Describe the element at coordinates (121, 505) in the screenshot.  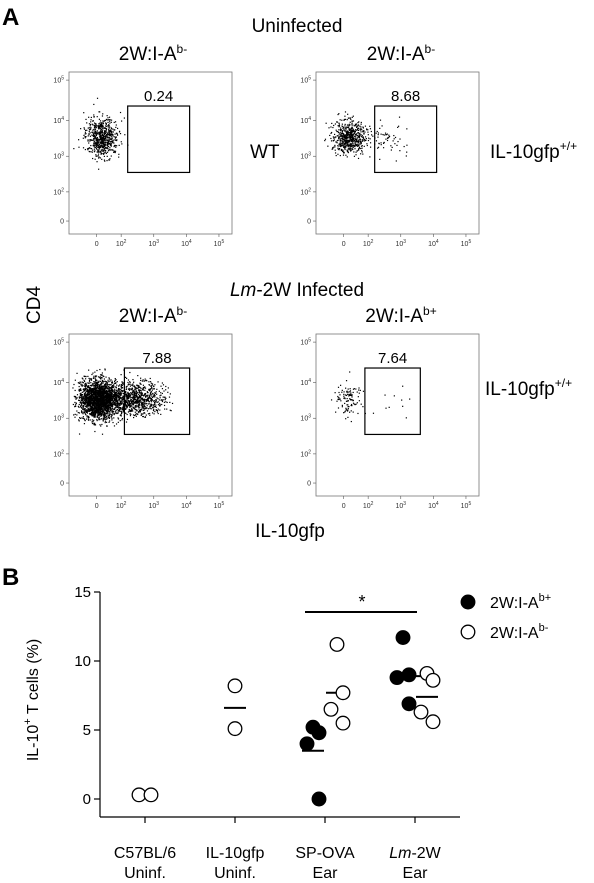
I see `x-tick-label: 102` at that location.